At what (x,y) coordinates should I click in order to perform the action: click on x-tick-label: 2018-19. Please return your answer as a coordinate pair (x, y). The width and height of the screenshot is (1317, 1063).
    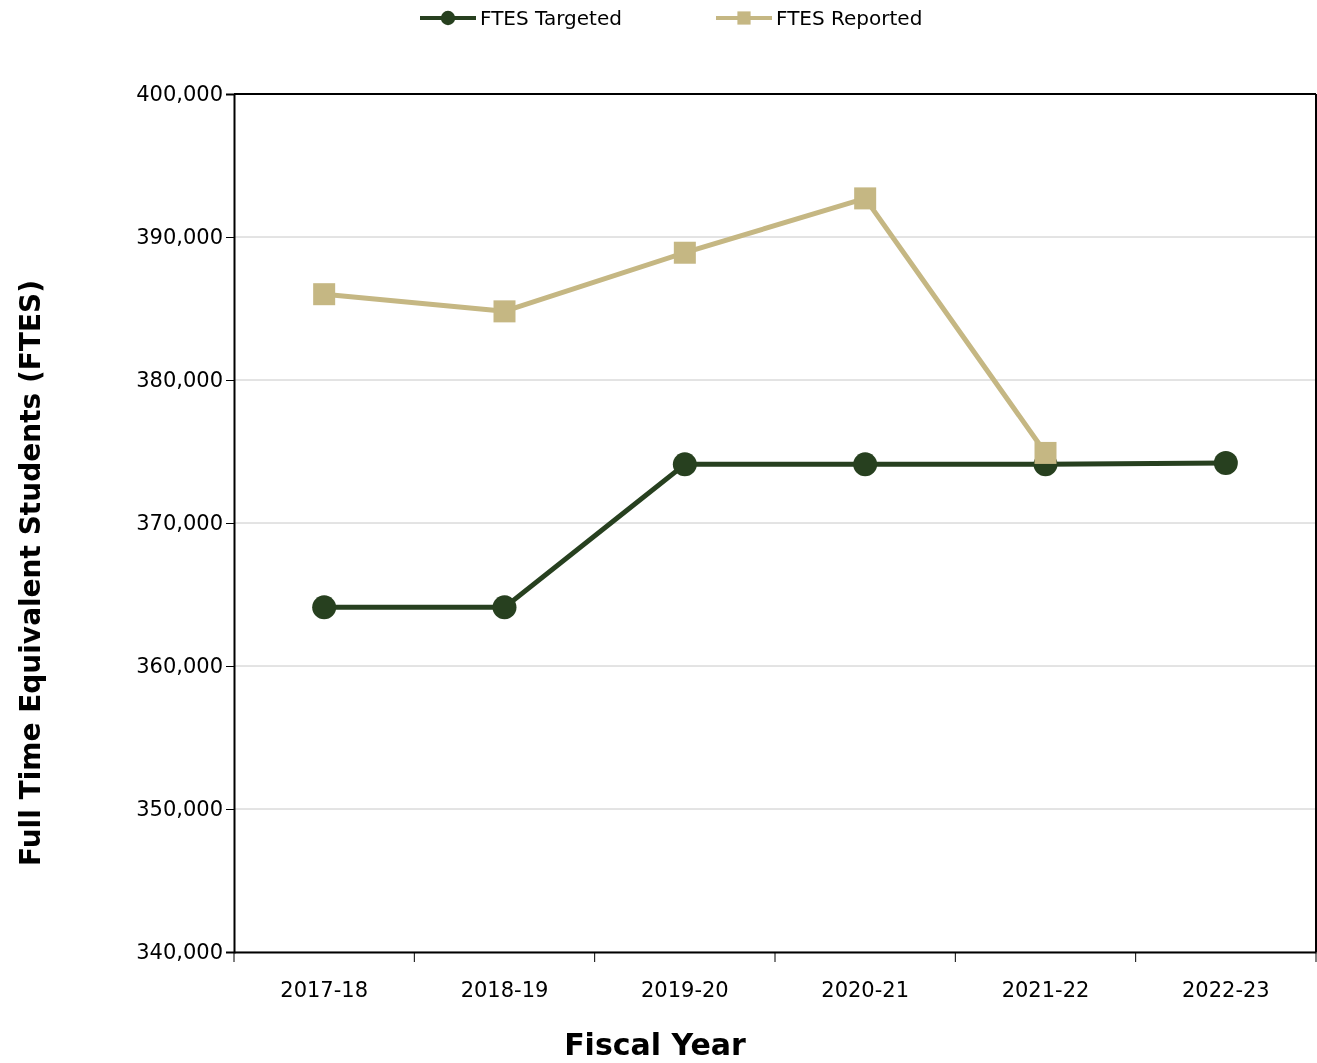
    Looking at the image, I should click on (504, 989).